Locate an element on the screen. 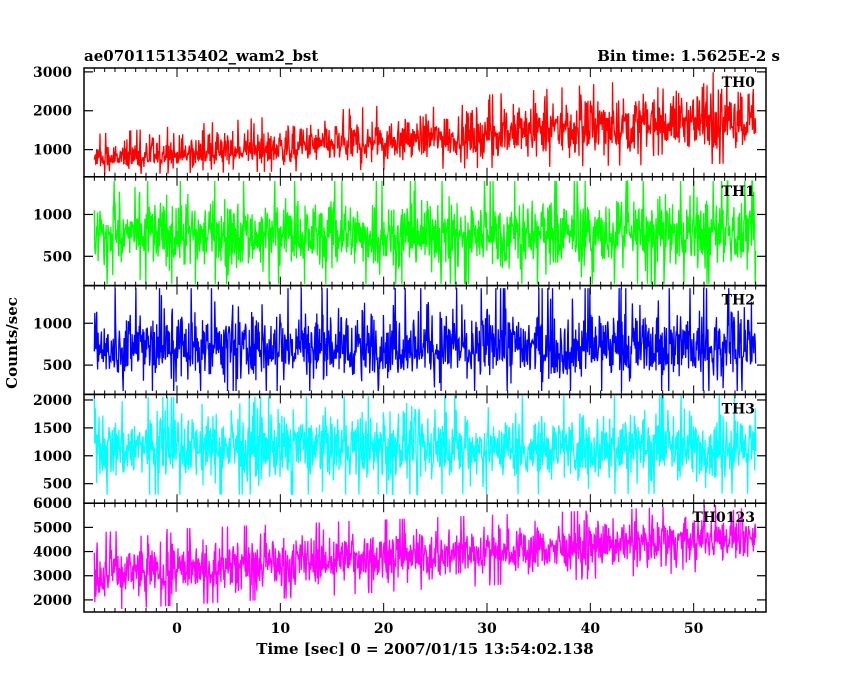 The width and height of the screenshot is (850, 680). x-tick-label: 0 is located at coordinates (177, 629).